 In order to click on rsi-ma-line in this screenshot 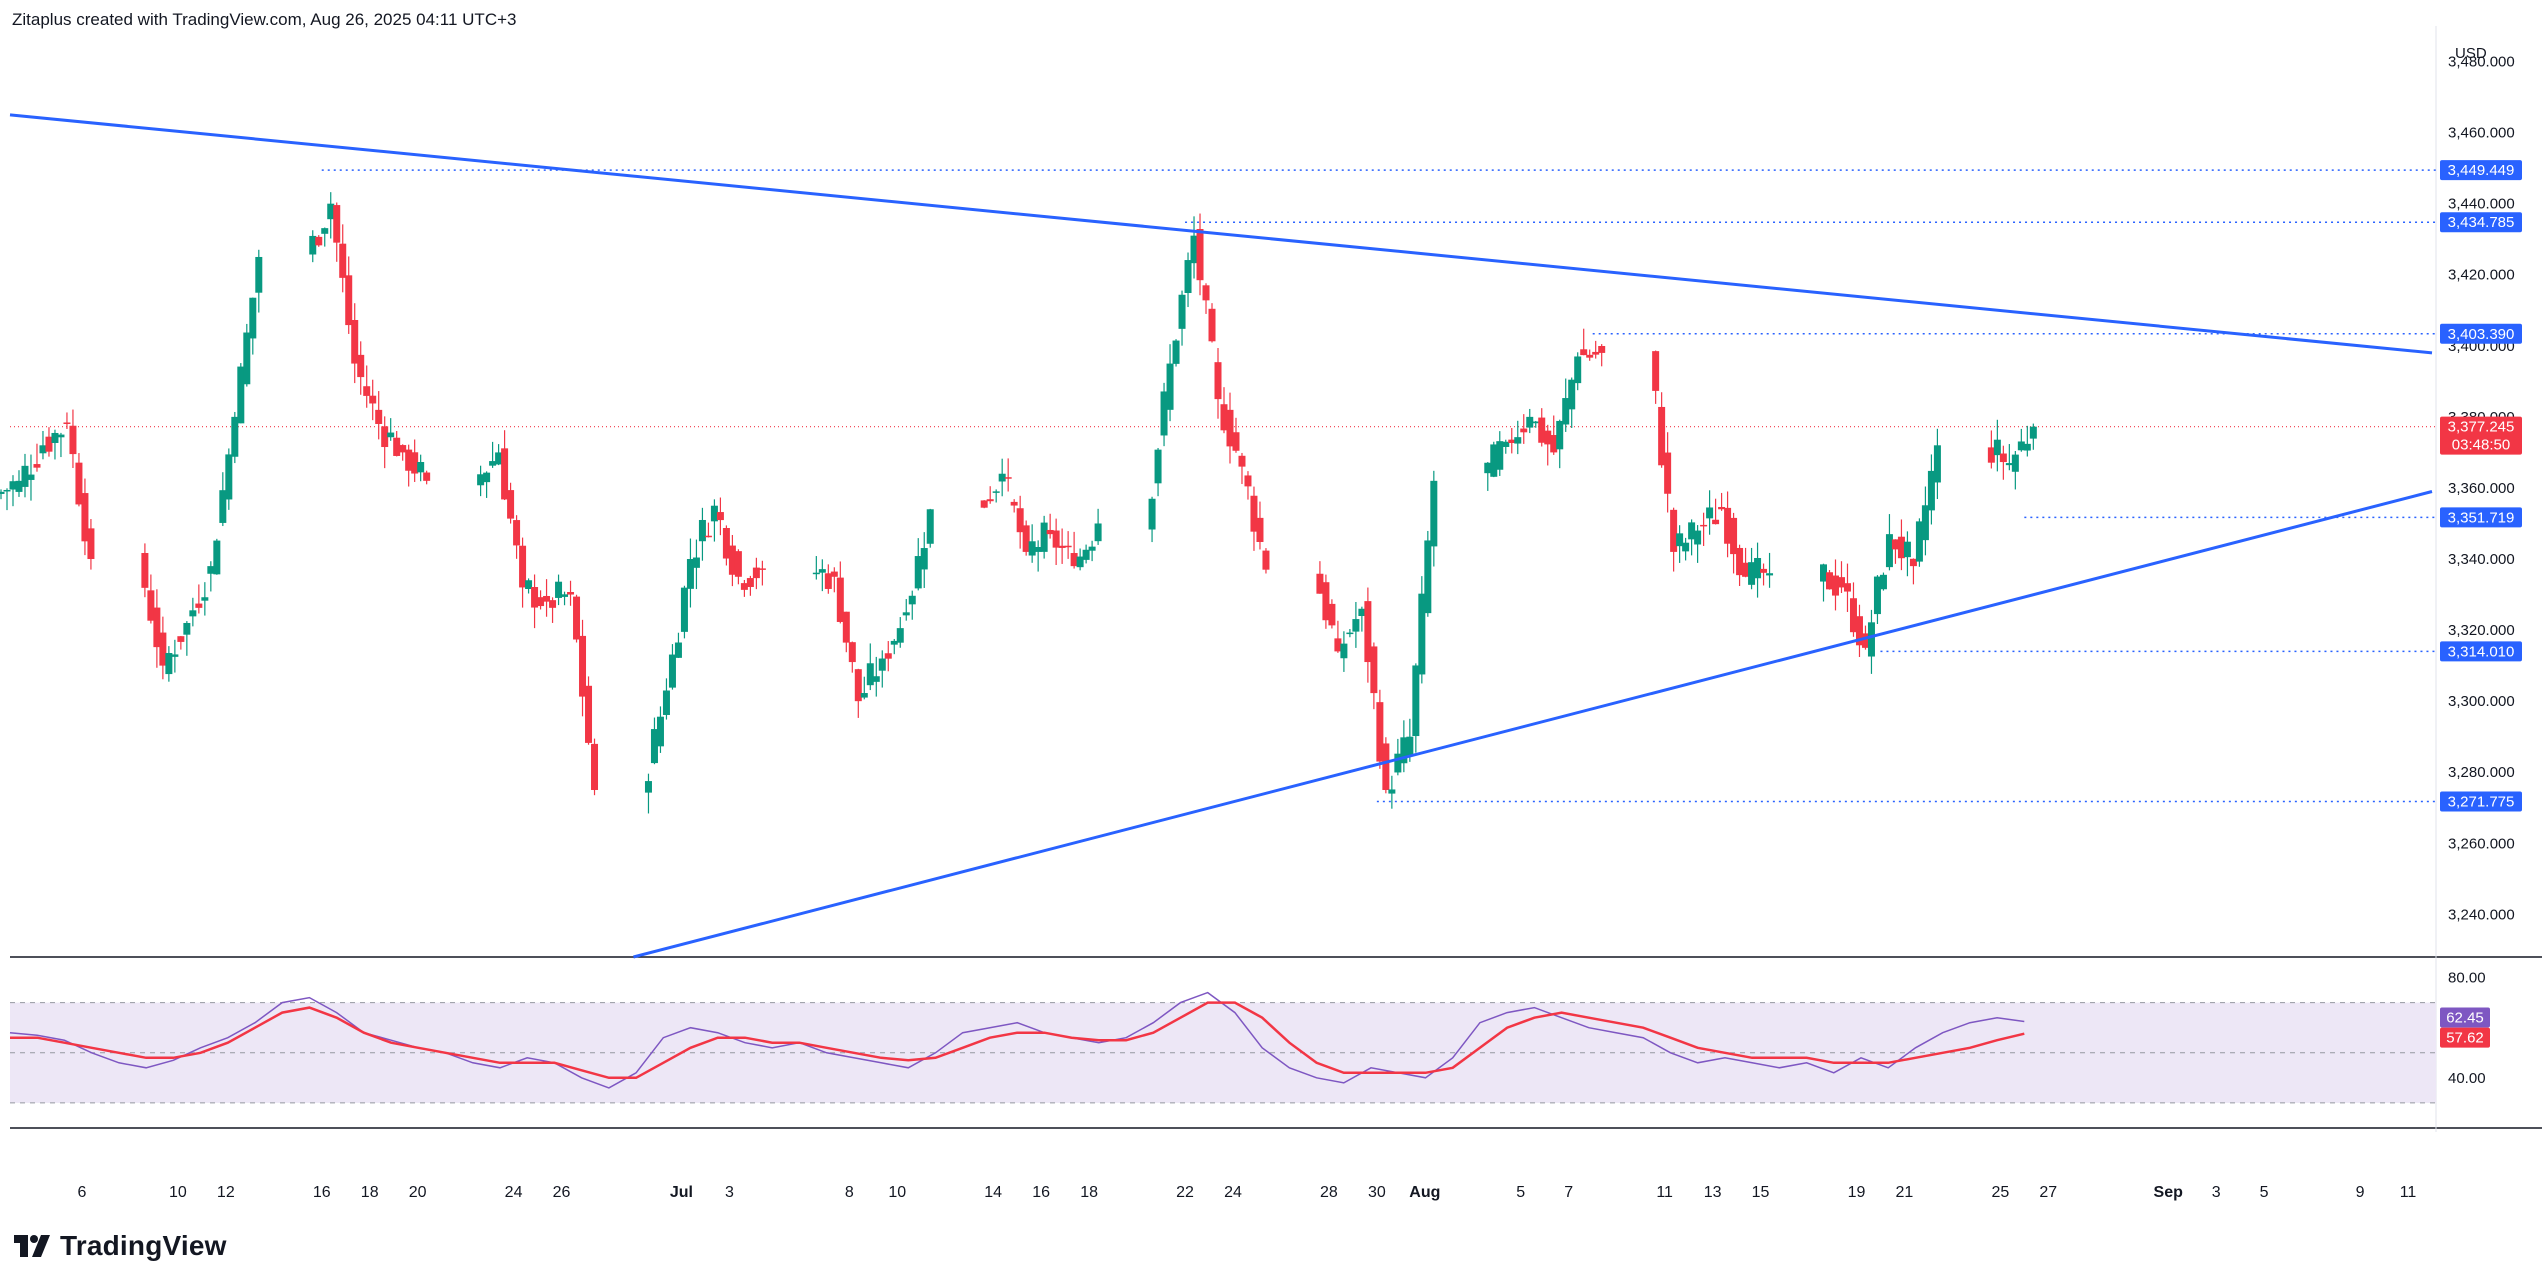, I will do `click(1017, 1040)`.